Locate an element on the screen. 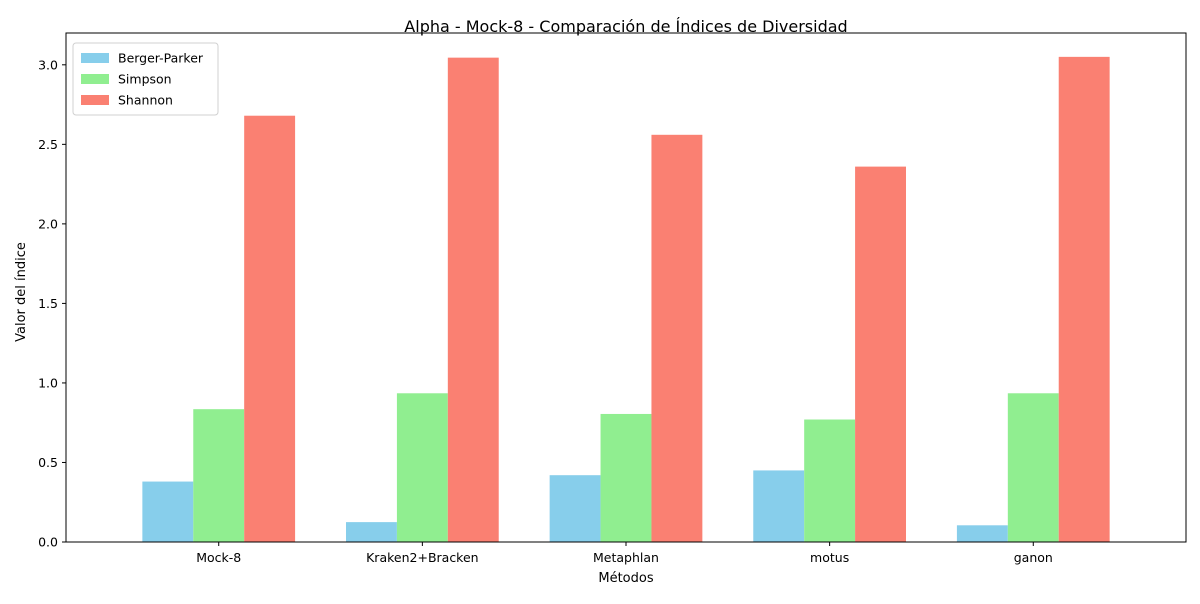 The width and height of the screenshot is (1200, 604). legend-swatch-berger-parker is located at coordinates (95, 58).